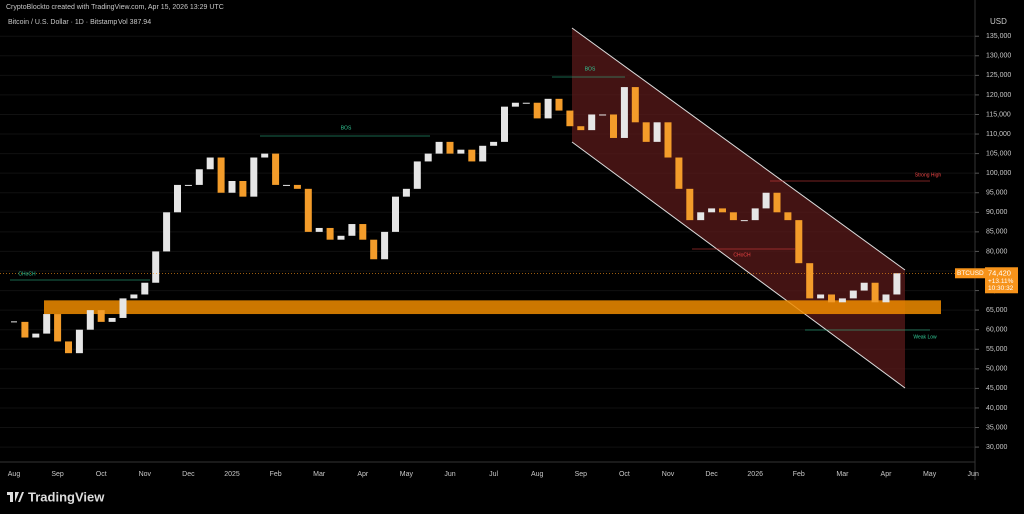  What do you see at coordinates (997, 330) in the screenshot?
I see `y-tick-label: 60,000` at bounding box center [997, 330].